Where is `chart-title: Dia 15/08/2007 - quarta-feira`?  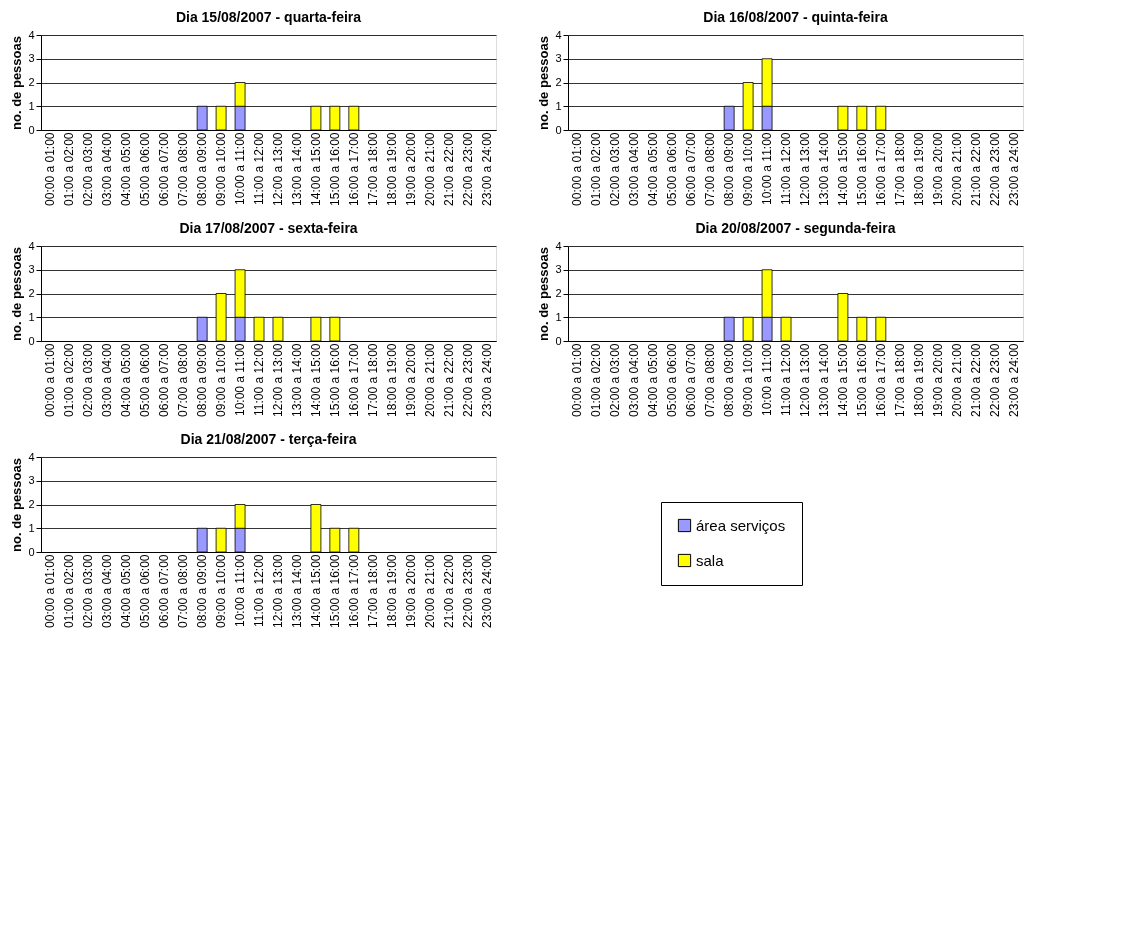
chart-title: Dia 15/08/2007 - quarta-feira is located at coordinates (268, 17).